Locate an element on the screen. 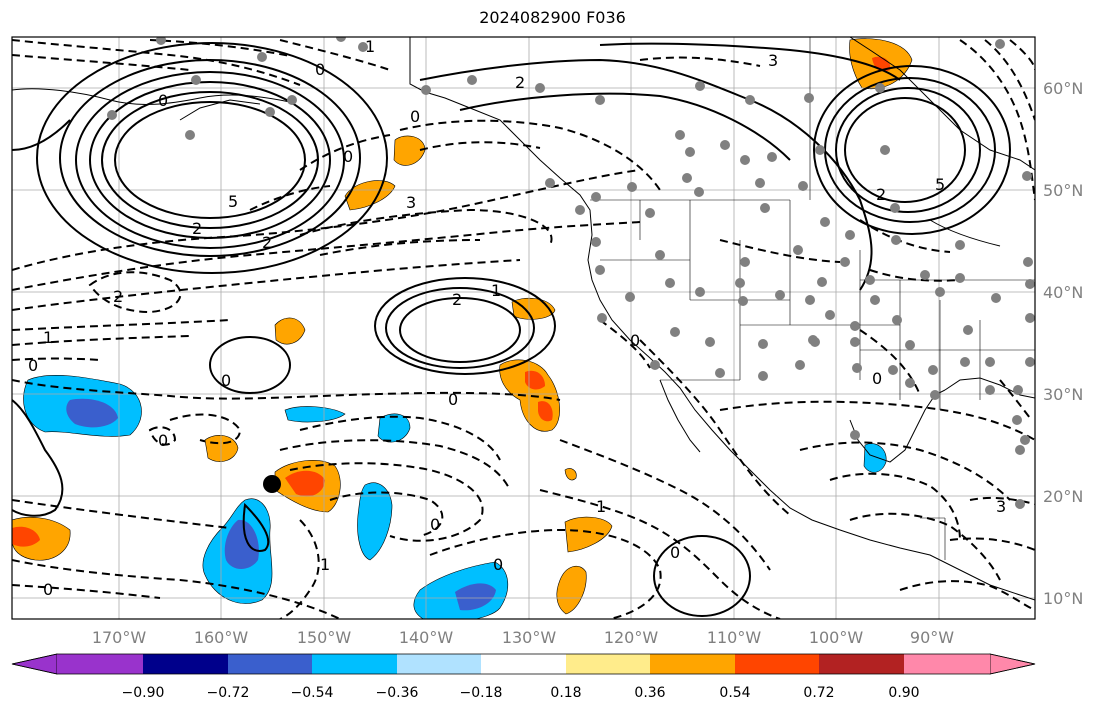  lat-tick-label: 30°N is located at coordinates (1063, 394).